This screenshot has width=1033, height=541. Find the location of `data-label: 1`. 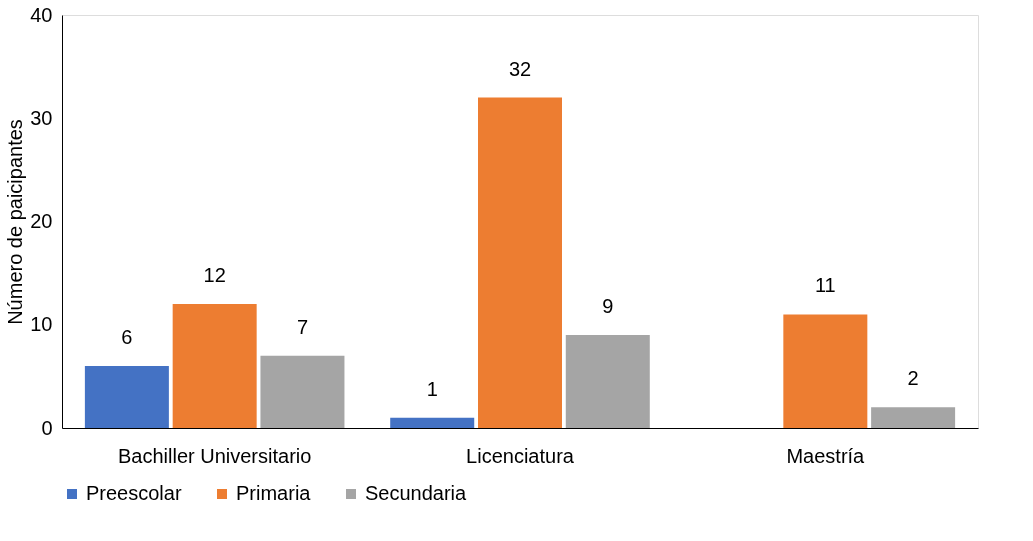

data-label: 1 is located at coordinates (432, 388).